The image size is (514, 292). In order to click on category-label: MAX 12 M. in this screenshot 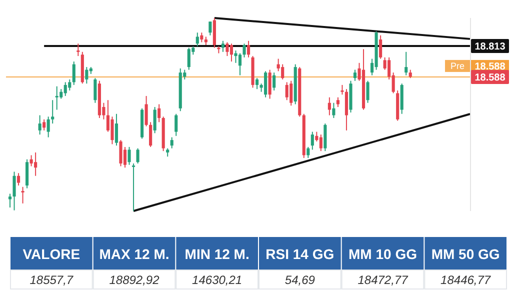, I will do `click(134, 254)`.